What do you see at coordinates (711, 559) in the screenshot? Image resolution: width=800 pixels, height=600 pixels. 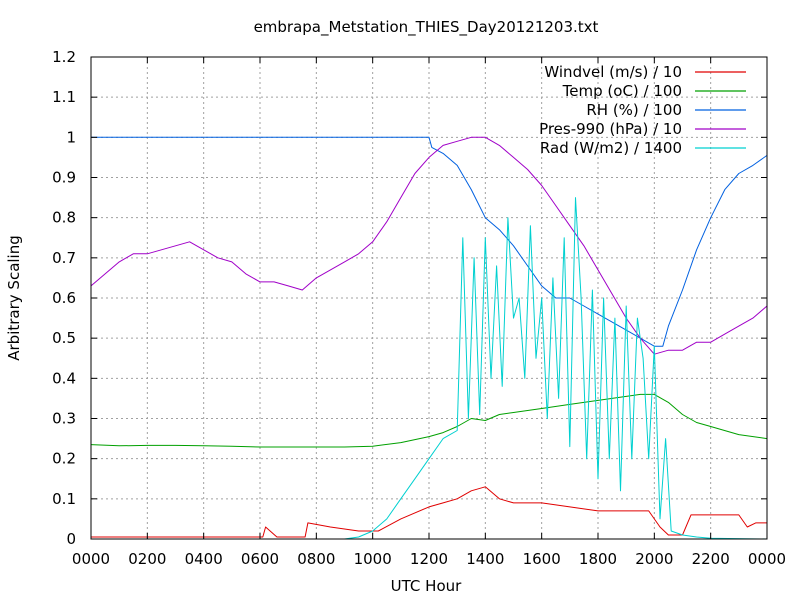 I see `x-tick-label: 2200` at bounding box center [711, 559].